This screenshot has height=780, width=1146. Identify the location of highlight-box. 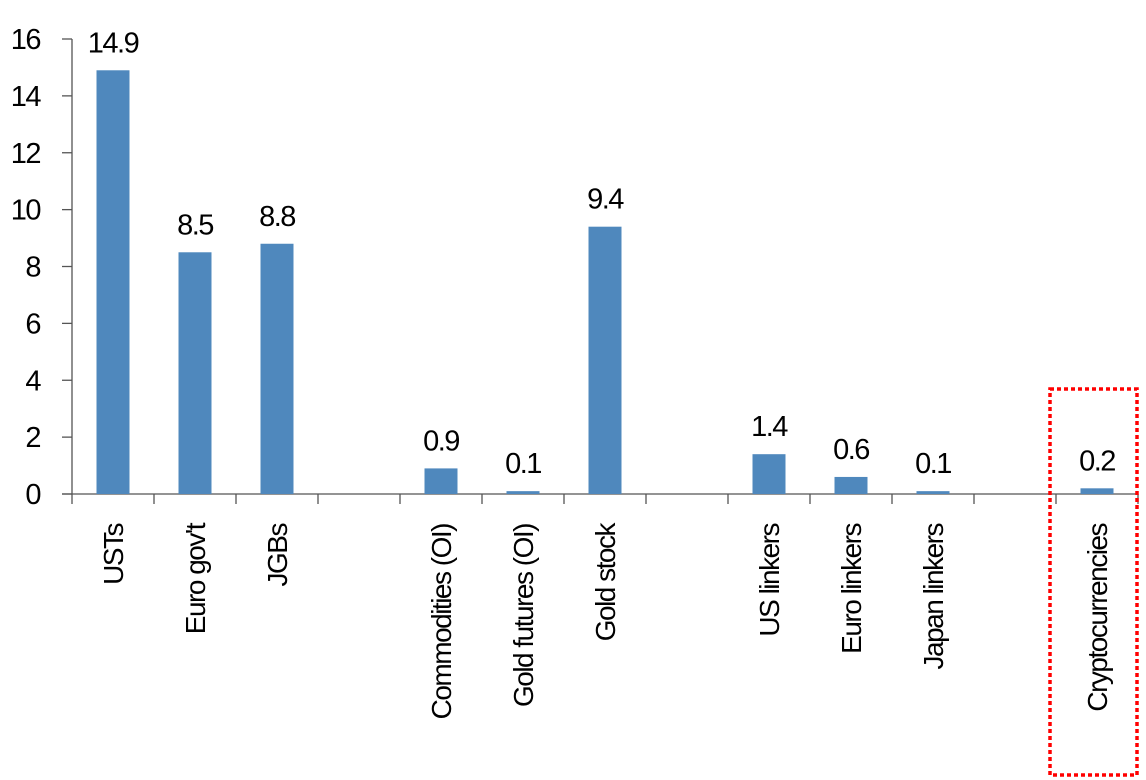
(1093, 582).